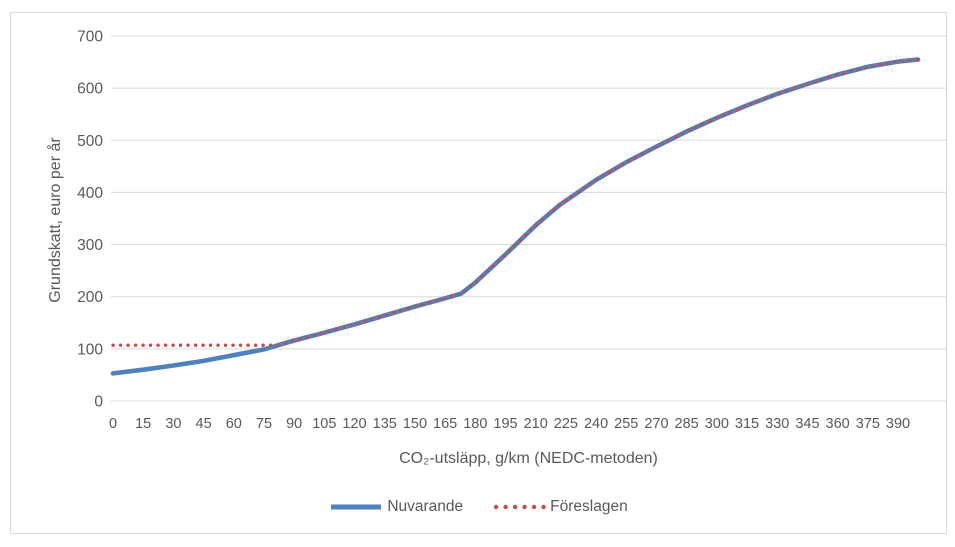  I want to click on y-tick-label-100: 100, so click(90, 349).